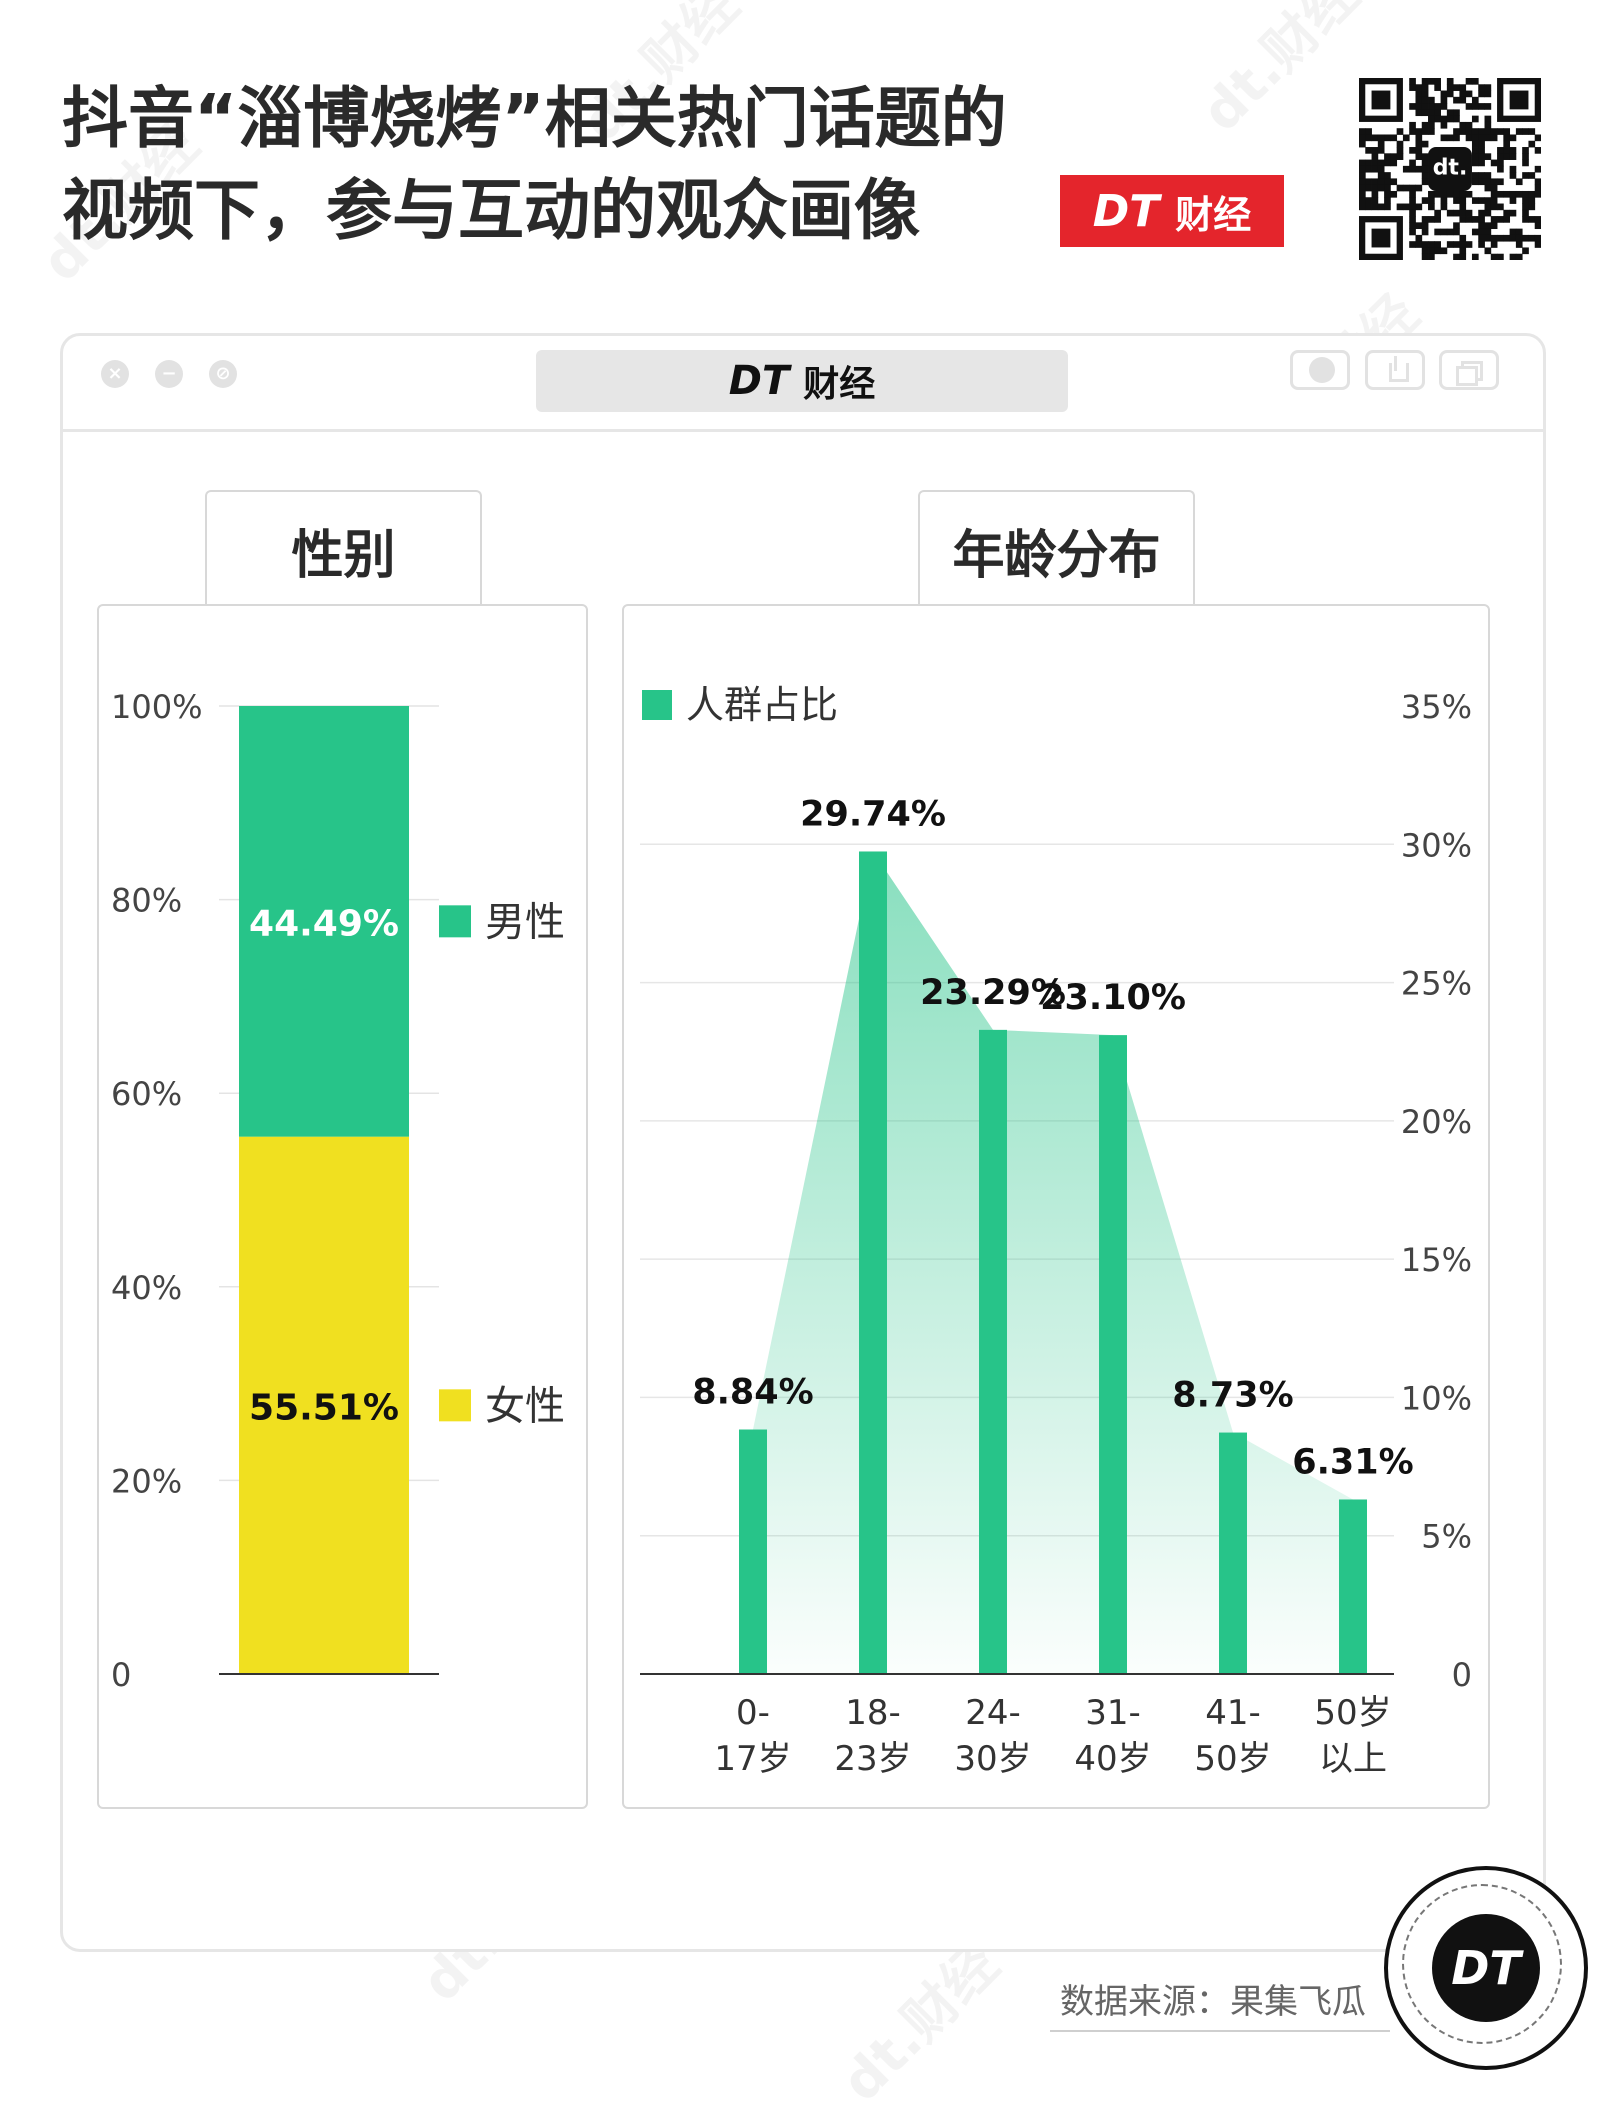 This screenshot has height=2116, width=1601. Describe the element at coordinates (115, 374) in the screenshot. I see `close-window-icon: ×` at that location.